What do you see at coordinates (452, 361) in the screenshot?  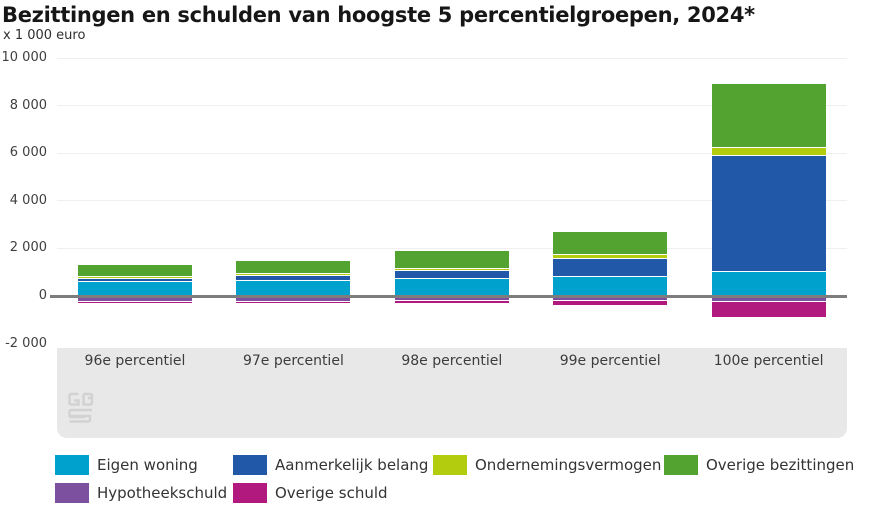 I see `x-category-label: 98e percentiel` at bounding box center [452, 361].